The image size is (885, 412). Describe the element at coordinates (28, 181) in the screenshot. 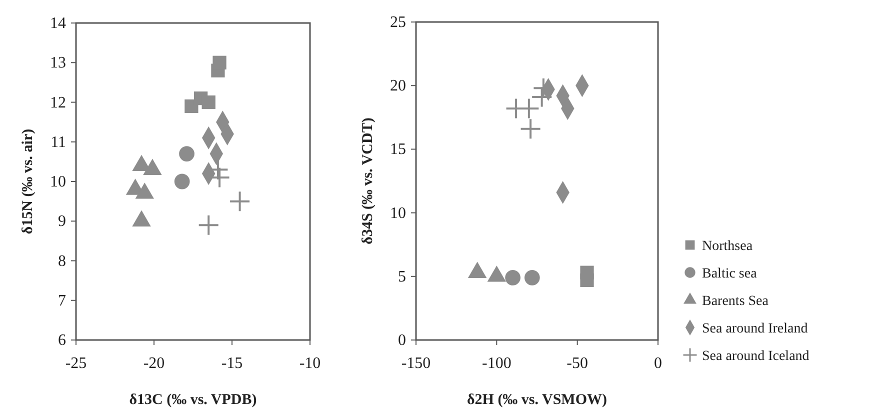

I see `y-axis-title: δ15N (‰ vs. air)` at that location.